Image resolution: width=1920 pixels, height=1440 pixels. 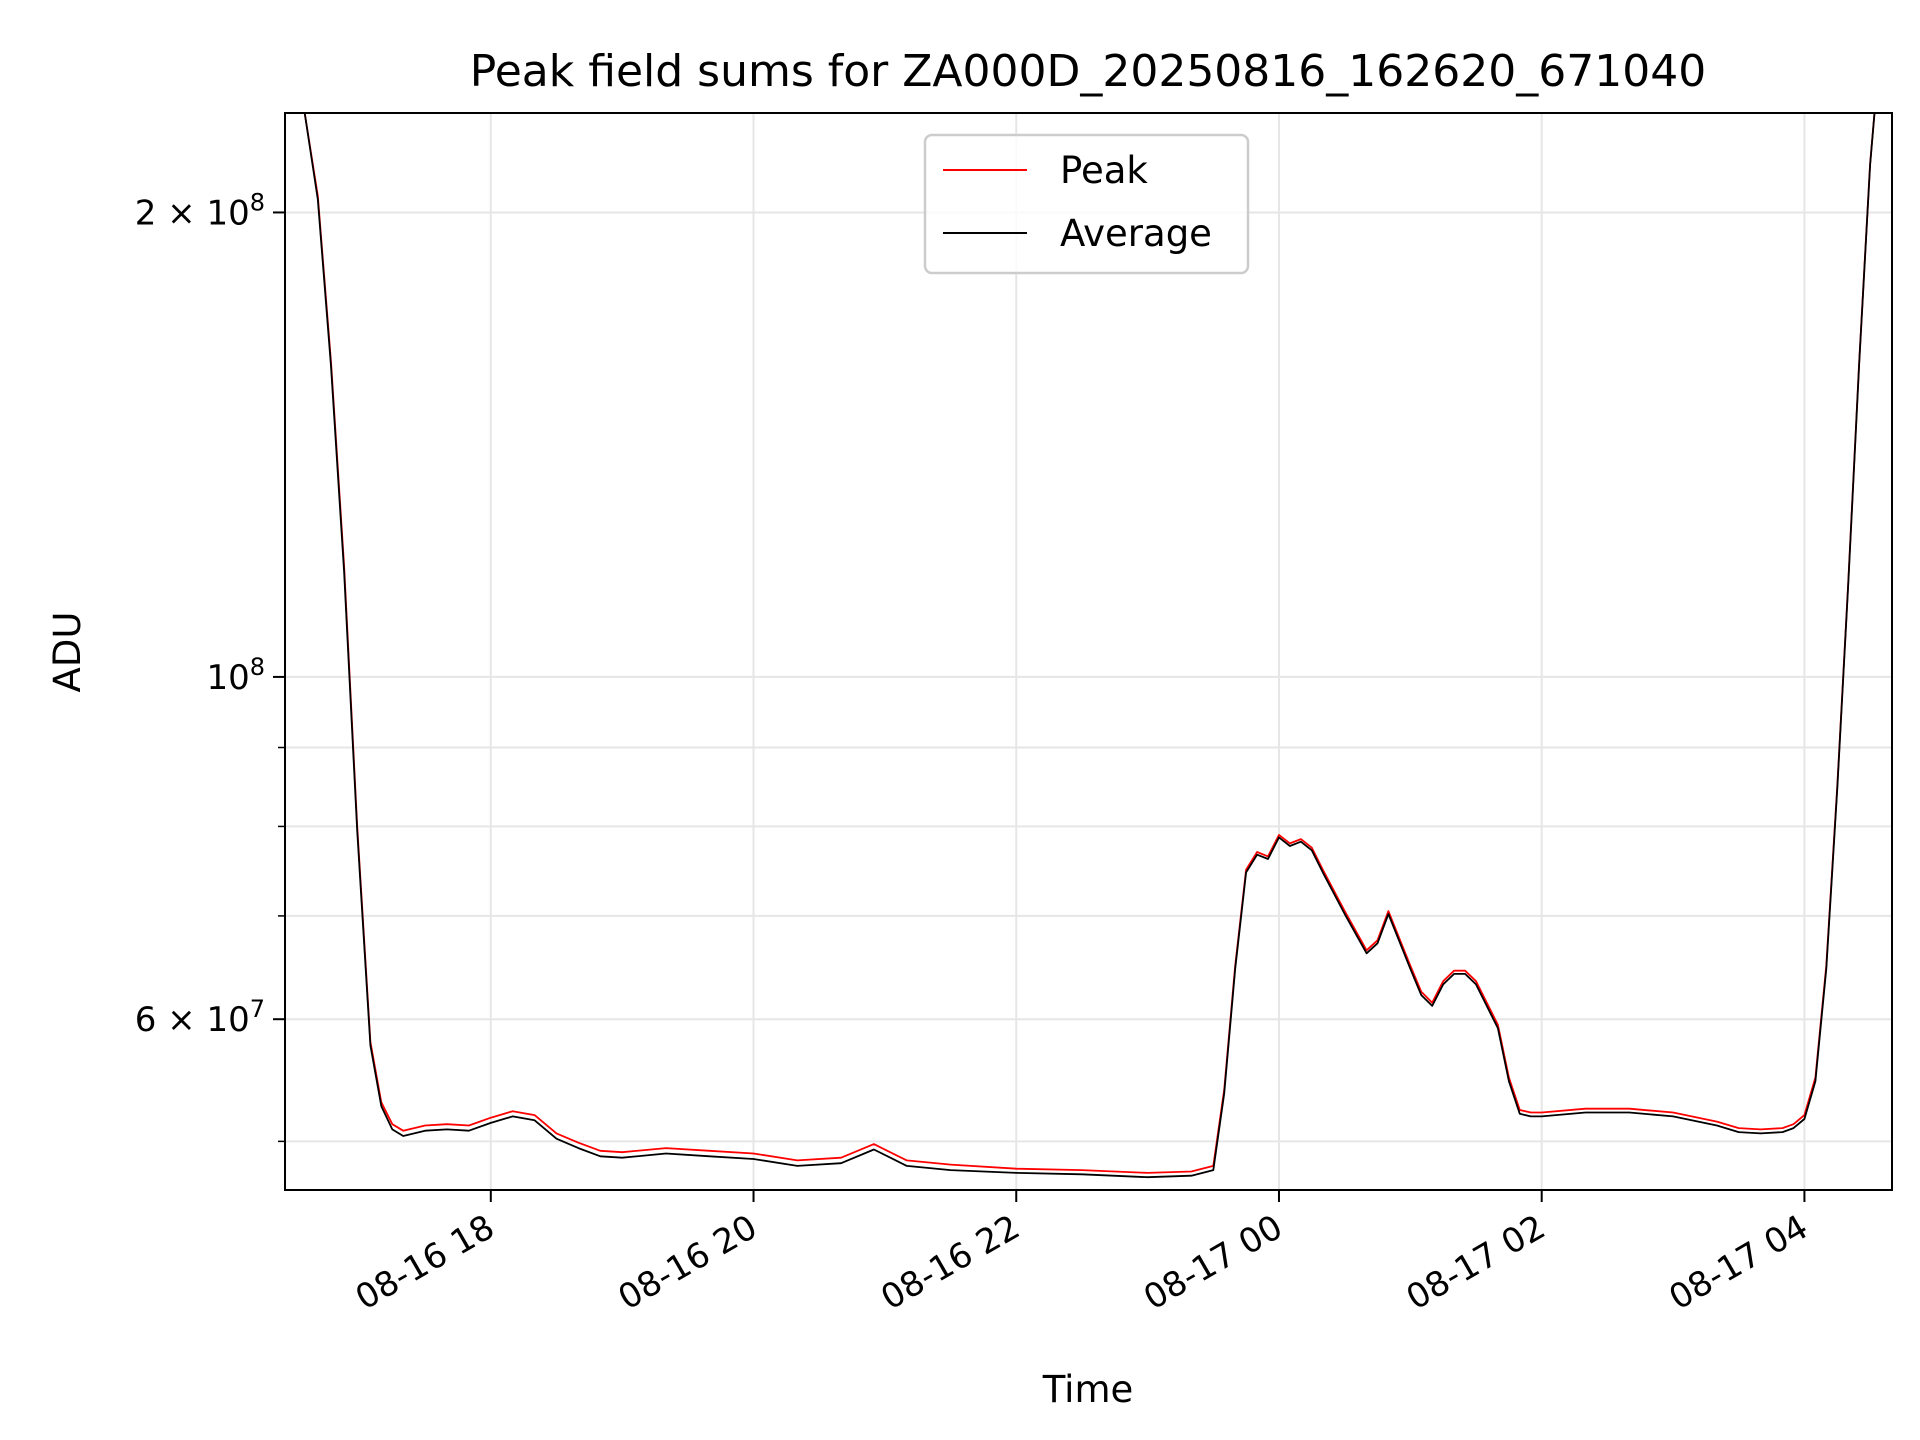 What do you see at coordinates (200, 1017) in the screenshot?
I see `y-tick-label: 6 × 107` at bounding box center [200, 1017].